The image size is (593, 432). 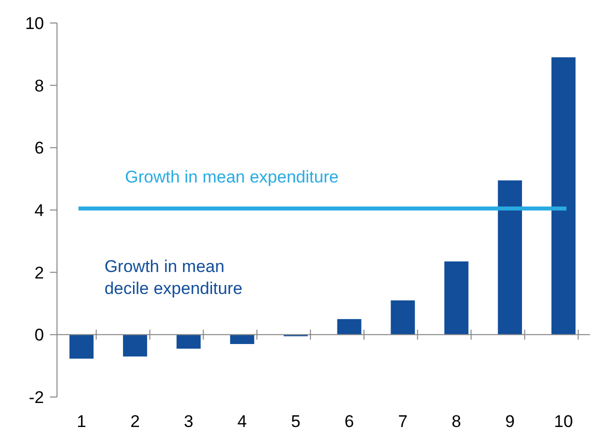 I want to click on x-tick-label: 8, so click(x=457, y=421).